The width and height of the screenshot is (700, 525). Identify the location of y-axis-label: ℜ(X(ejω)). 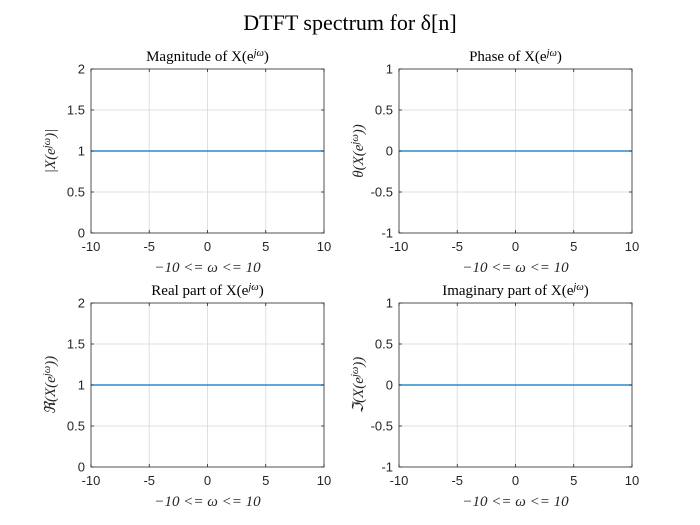
(51, 385).